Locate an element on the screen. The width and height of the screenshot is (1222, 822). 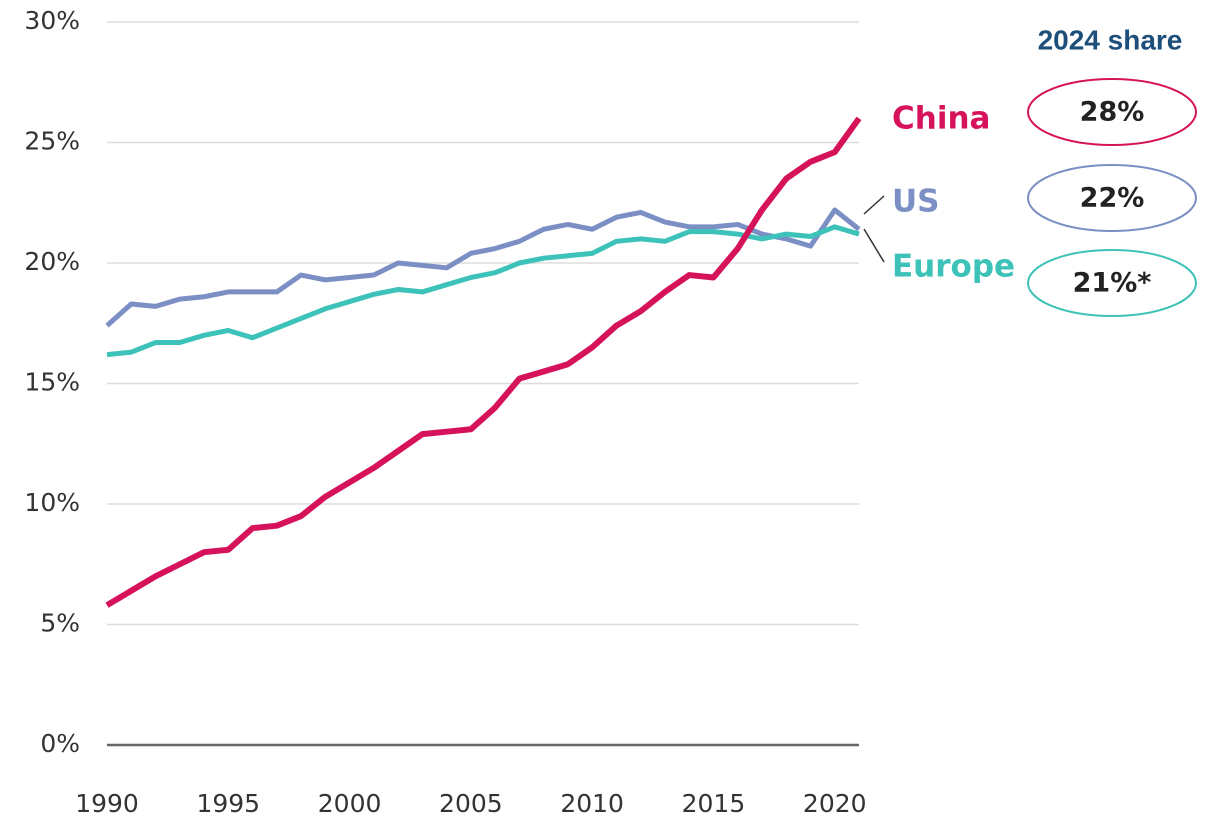
x-tick-label: 2000 is located at coordinates (350, 803).